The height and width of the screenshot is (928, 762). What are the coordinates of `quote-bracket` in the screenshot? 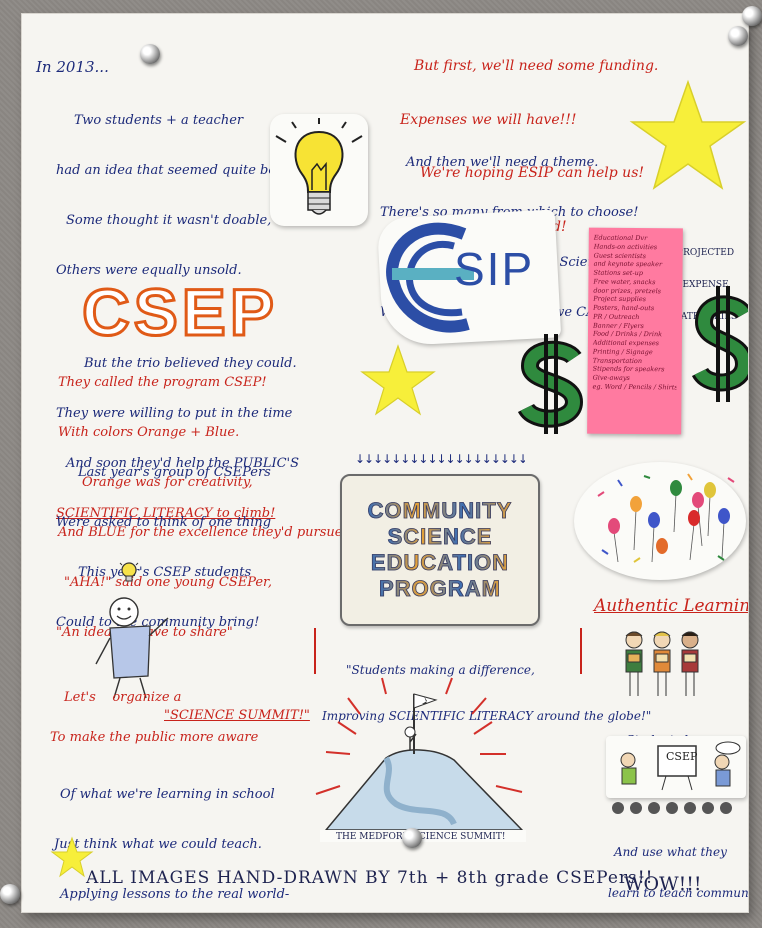 It's located at (448, 651).